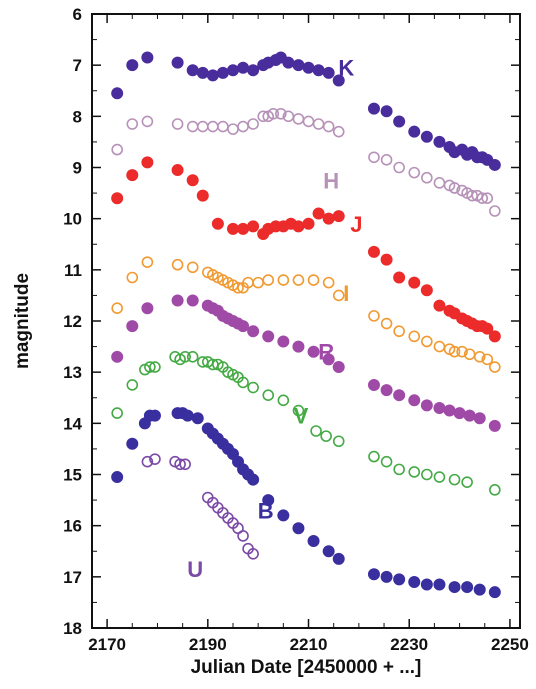  Describe the element at coordinates (72, 526) in the screenshot. I see `y-tick-label: 16` at that location.